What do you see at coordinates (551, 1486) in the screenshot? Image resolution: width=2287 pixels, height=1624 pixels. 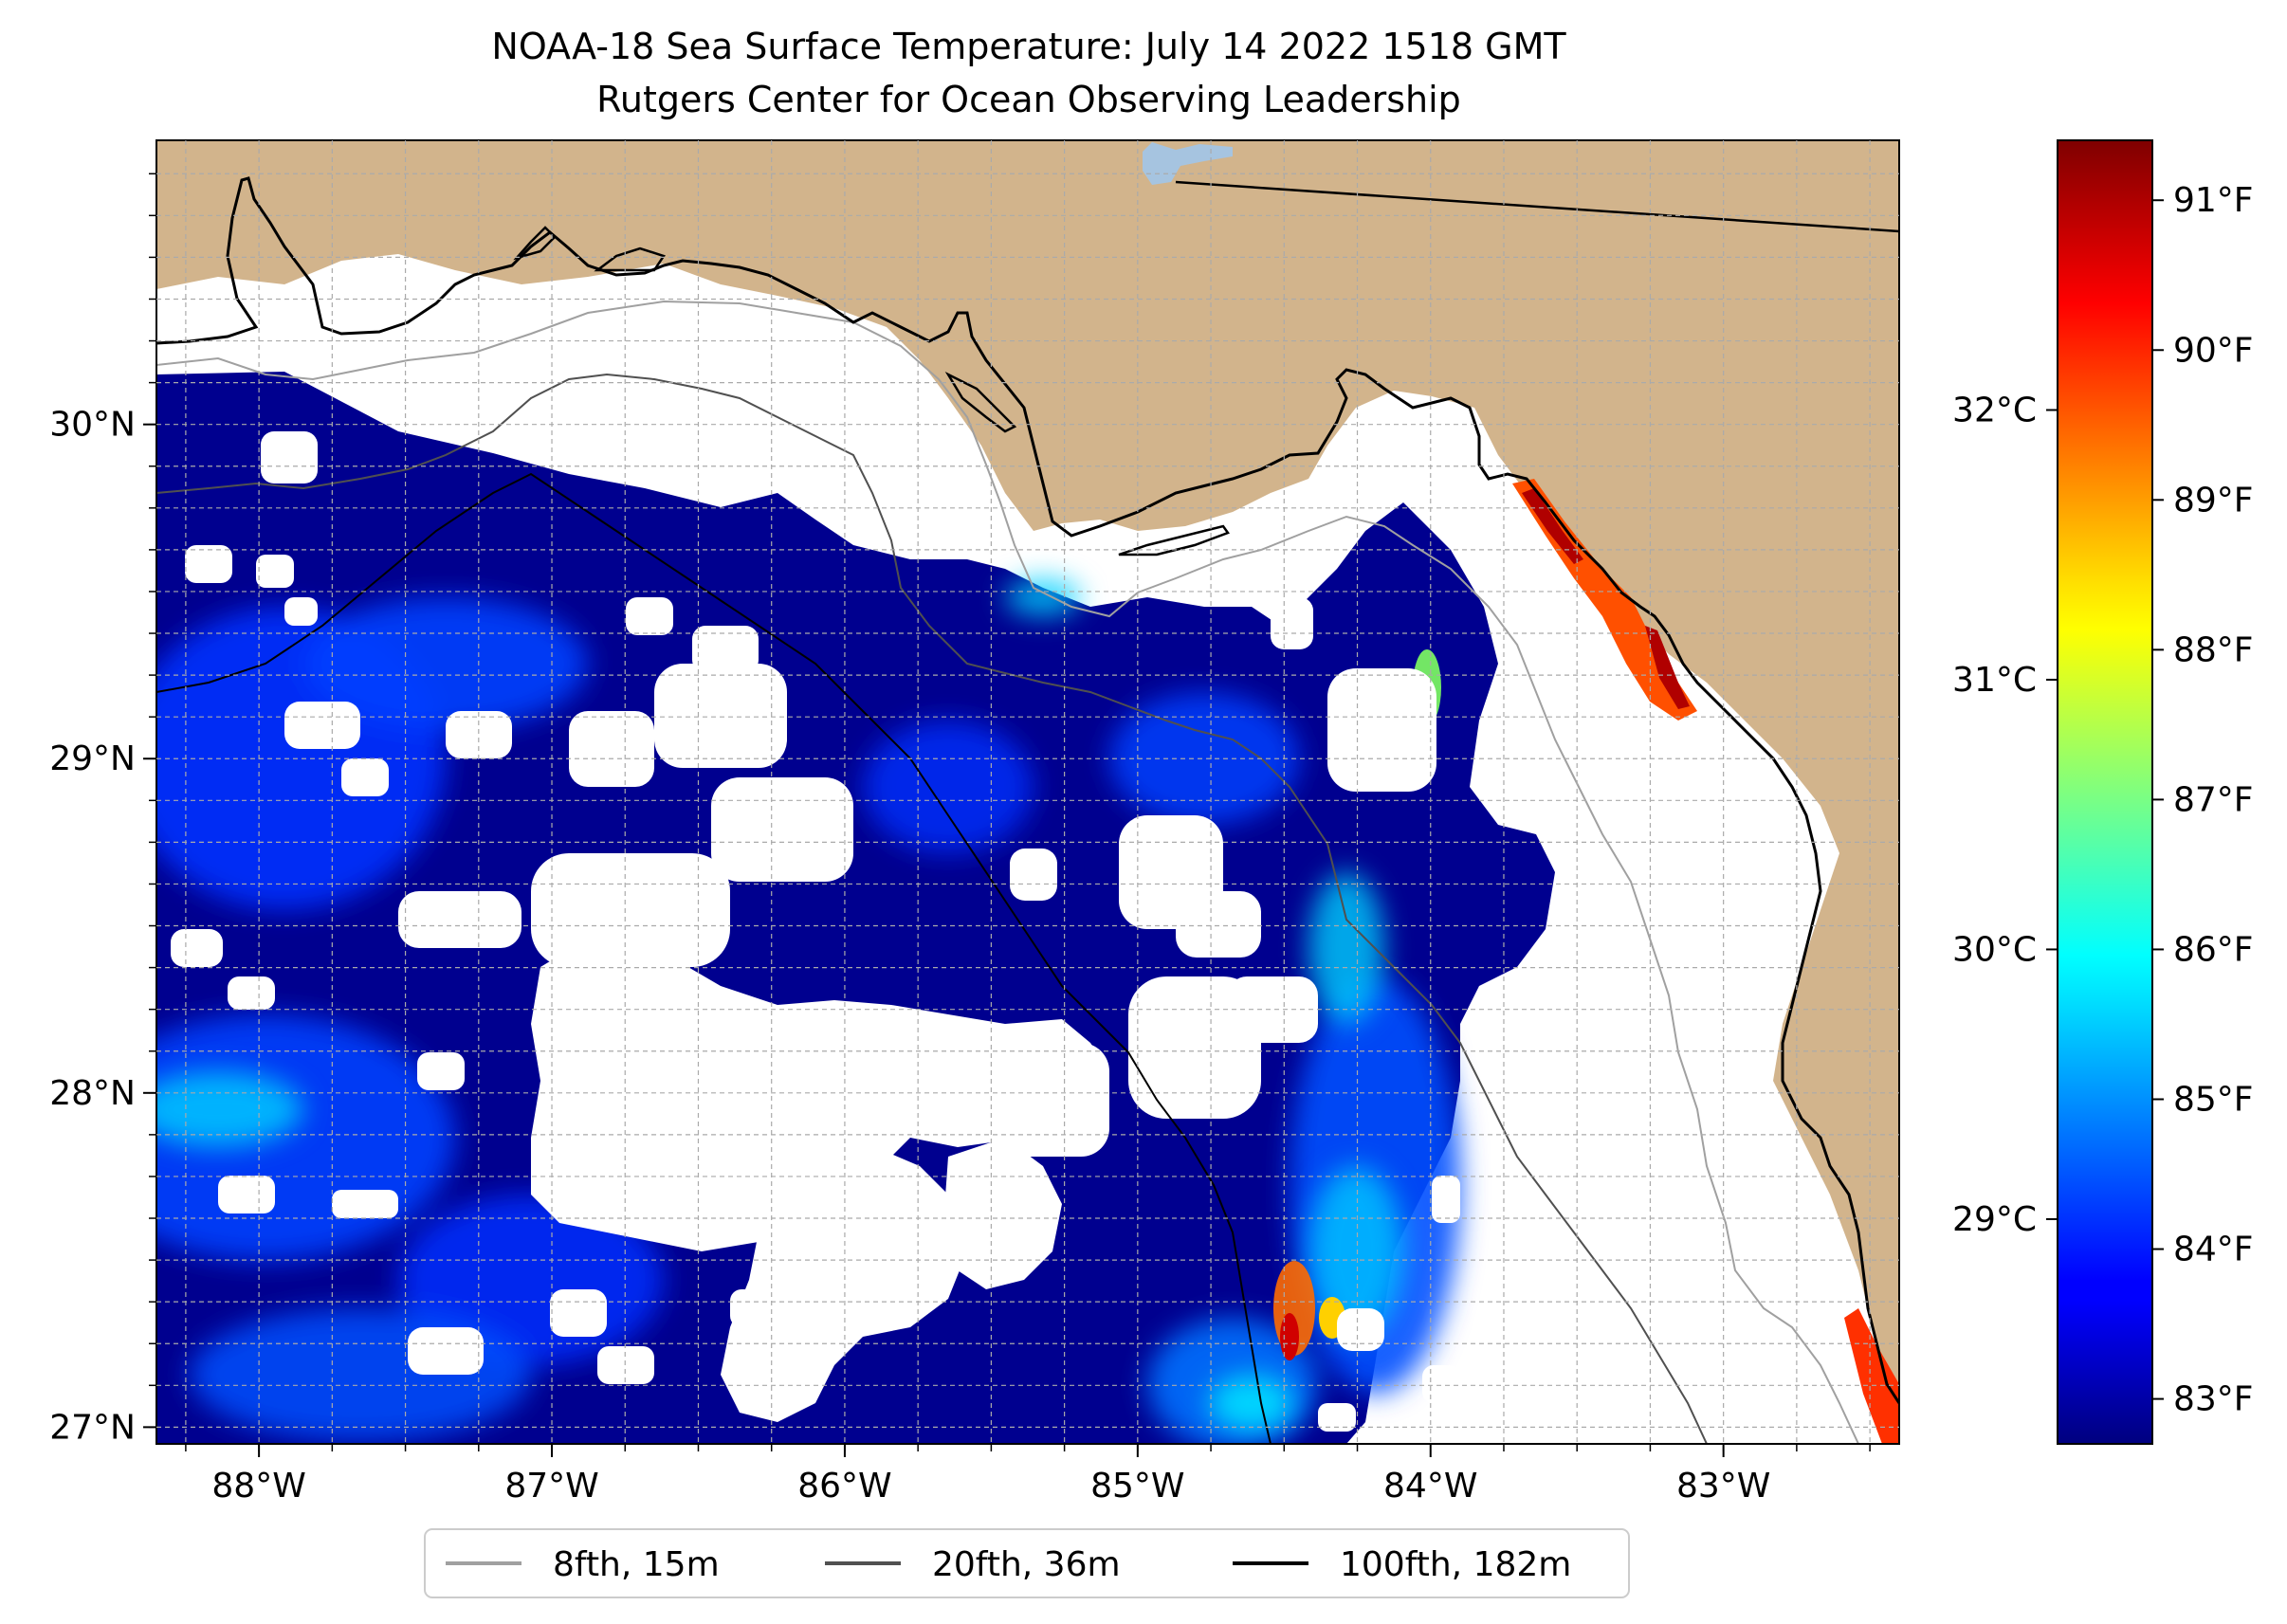 I see `lon-tick-label: 87°W` at bounding box center [551, 1486].